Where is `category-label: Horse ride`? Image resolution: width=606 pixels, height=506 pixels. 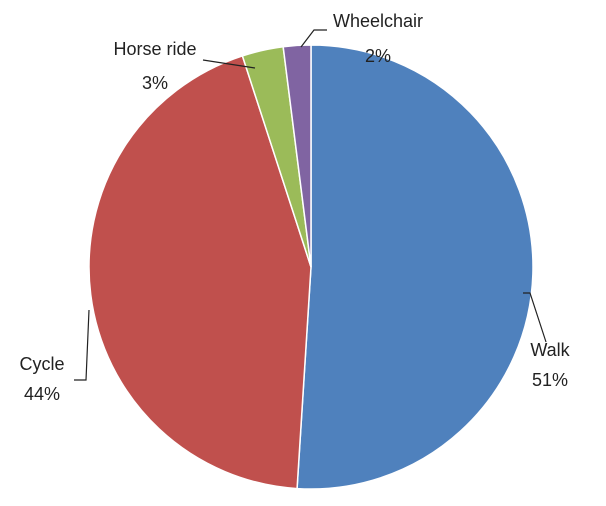 category-label: Horse ride is located at coordinates (154, 49).